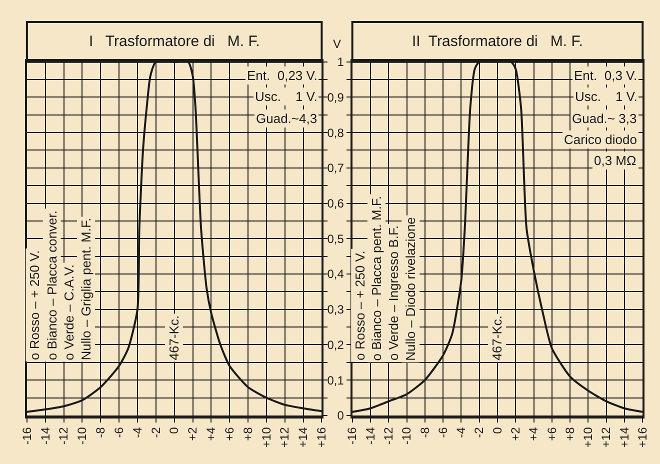 The height and width of the screenshot is (464, 660). Describe the element at coordinates (376, 278) in the screenshot. I see `annotation: o Bianco – Placca pent. M.F.` at that location.